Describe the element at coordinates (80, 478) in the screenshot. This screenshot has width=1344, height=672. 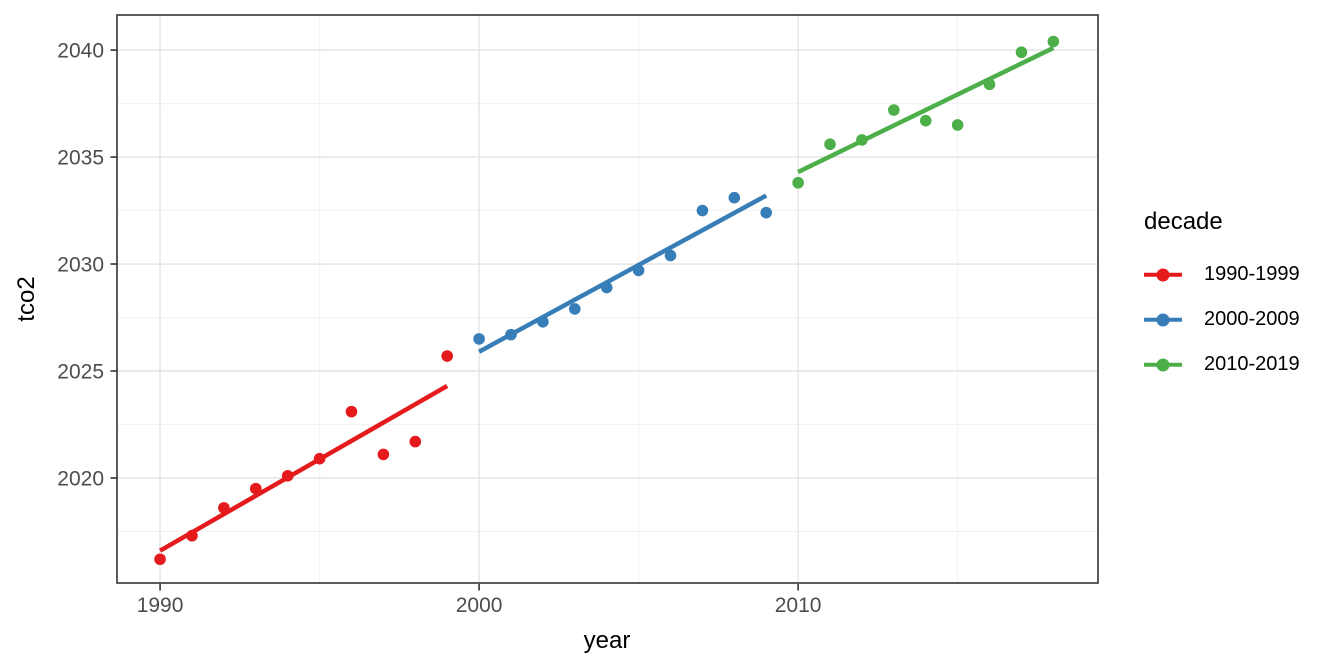
I see `y-tick-label: 2020` at that location.